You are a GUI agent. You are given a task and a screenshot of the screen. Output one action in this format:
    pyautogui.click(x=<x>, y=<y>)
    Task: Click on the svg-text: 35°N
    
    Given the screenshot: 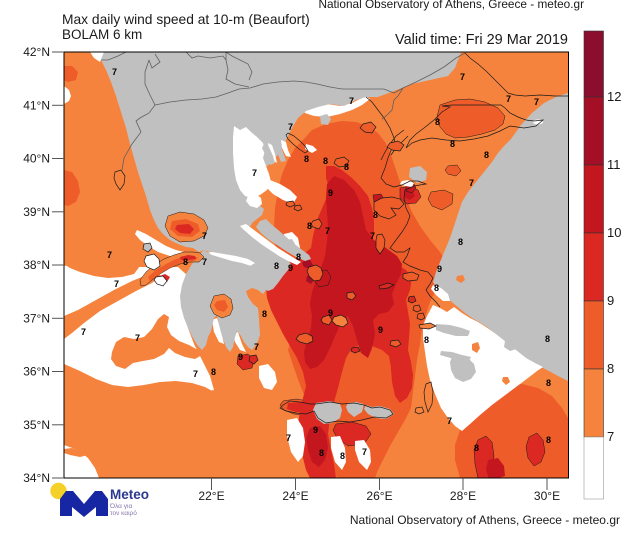 What is the action you would take?
    pyautogui.click(x=36, y=425)
    